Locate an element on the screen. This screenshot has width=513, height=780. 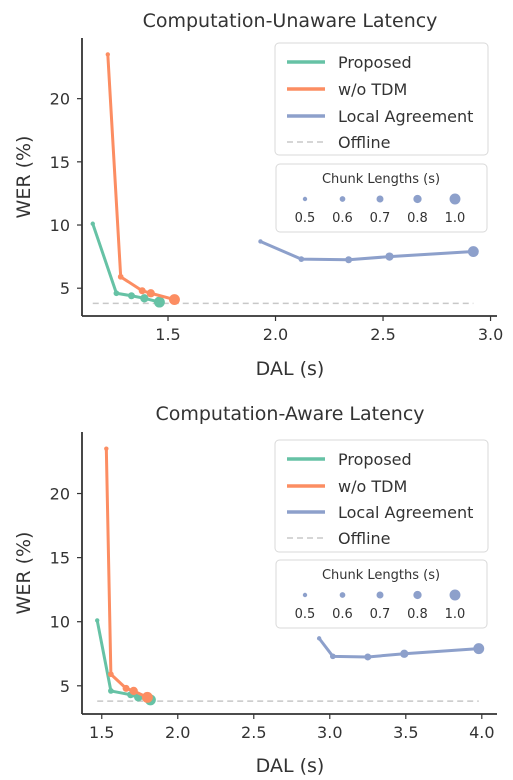
chart-title: Computation-Aware Latency is located at coordinates (289, 414).